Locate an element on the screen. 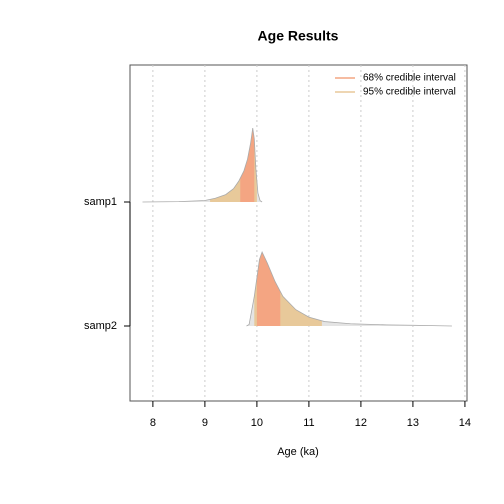 This screenshot has width=504, height=504. legend-label: 95% credible interval is located at coordinates (409, 92).